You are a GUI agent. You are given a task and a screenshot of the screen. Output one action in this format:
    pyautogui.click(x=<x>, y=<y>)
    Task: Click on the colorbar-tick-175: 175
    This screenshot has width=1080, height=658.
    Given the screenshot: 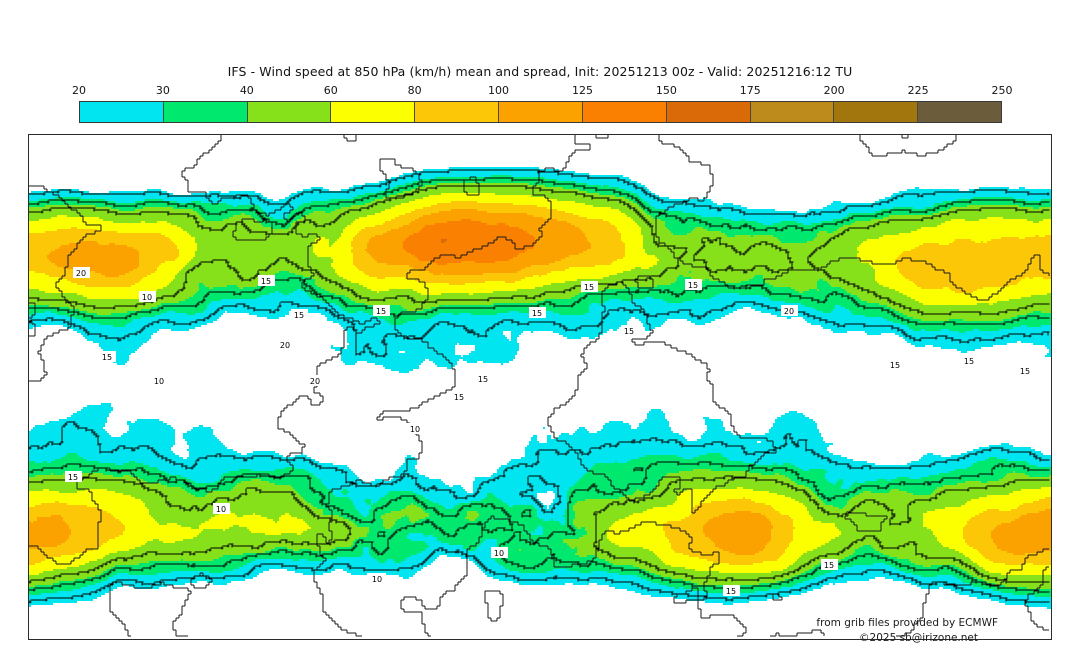 What is the action you would take?
    pyautogui.click(x=750, y=90)
    